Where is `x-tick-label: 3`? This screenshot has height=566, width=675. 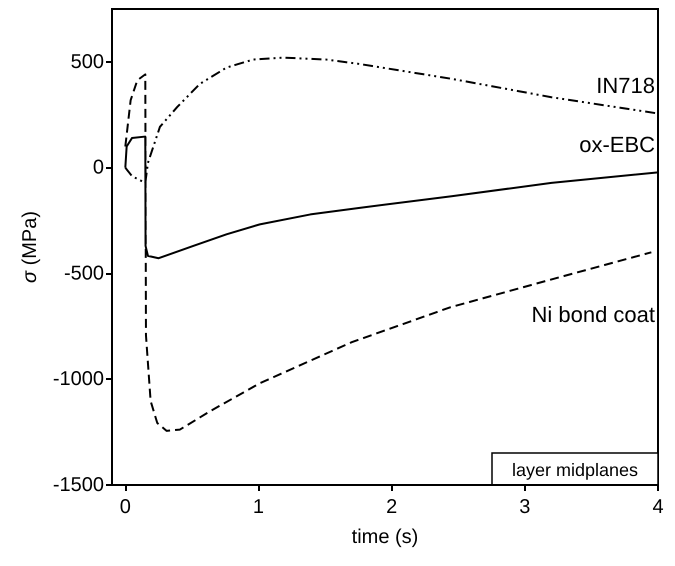 x-tick-label: 3 is located at coordinates (524, 507).